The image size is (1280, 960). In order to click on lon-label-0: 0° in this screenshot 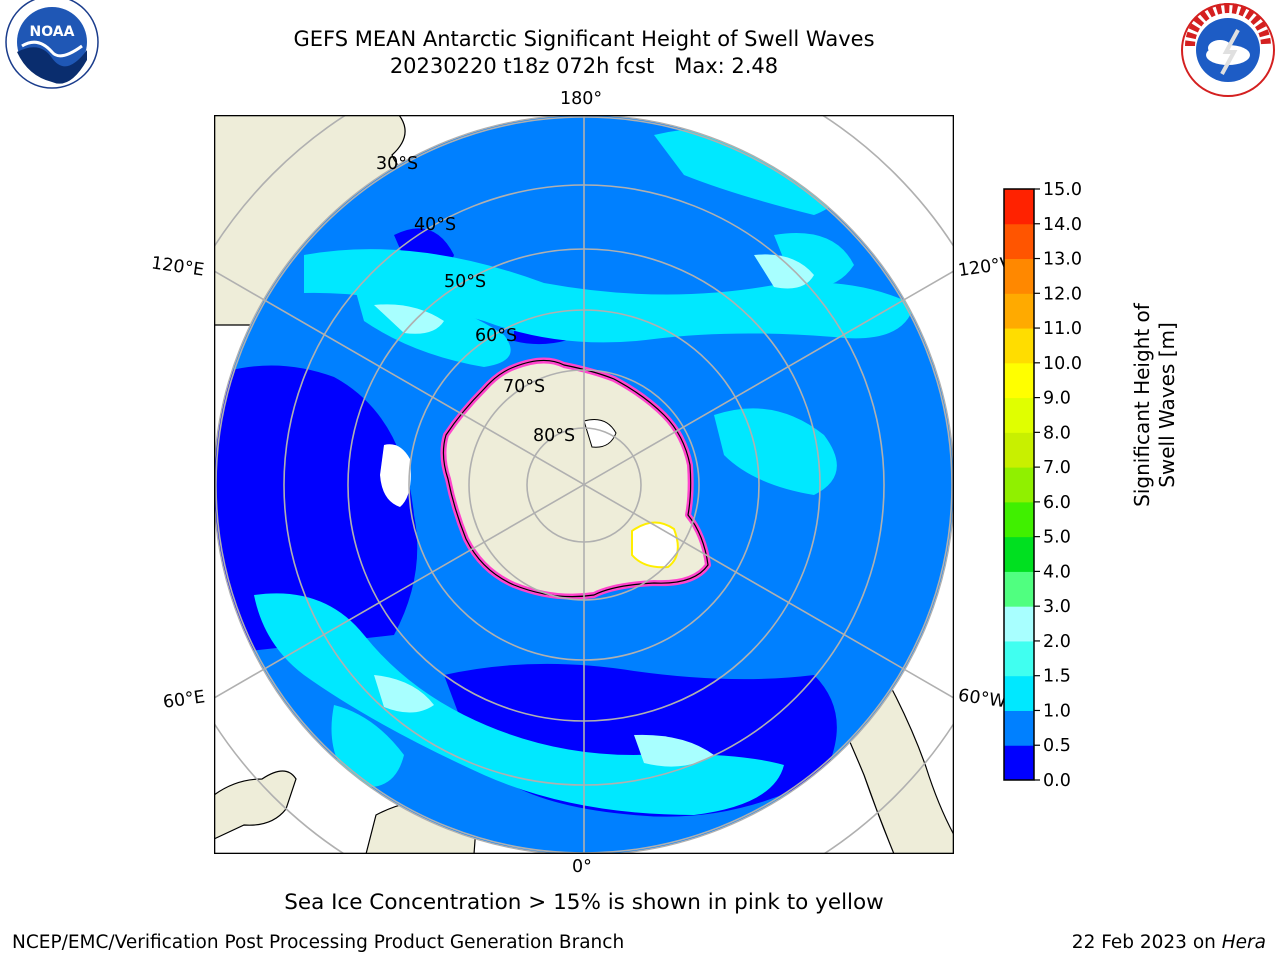, I will do `click(582, 867)`.